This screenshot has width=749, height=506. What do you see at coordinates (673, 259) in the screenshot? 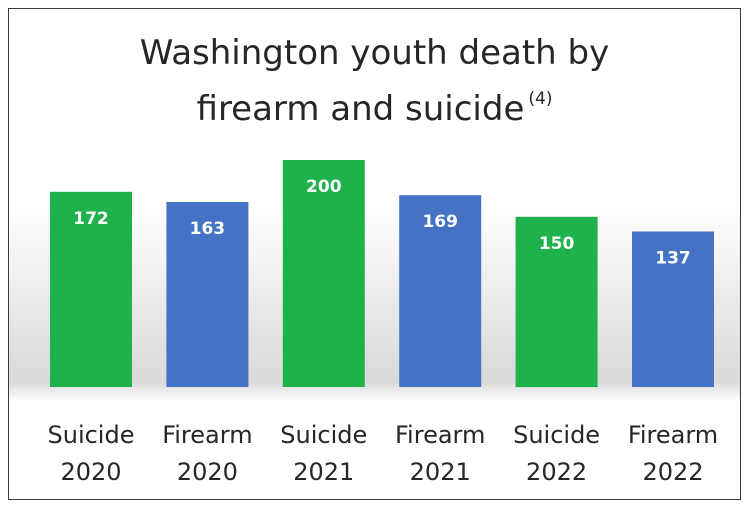
I see `data-label-firearm-2022: 137` at bounding box center [673, 259].